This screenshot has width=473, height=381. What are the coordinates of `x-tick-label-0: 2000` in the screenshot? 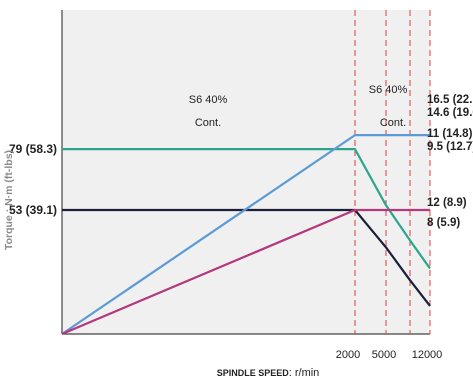 It's located at (348, 355).